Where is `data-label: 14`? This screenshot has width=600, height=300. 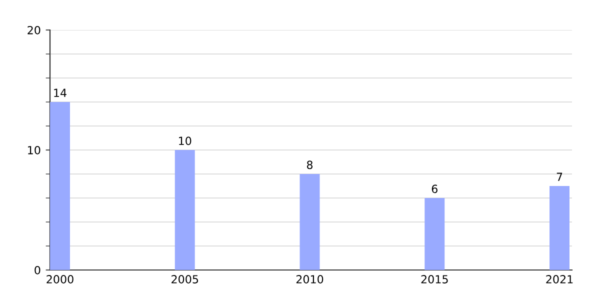
data-label: 14 is located at coordinates (60, 92).